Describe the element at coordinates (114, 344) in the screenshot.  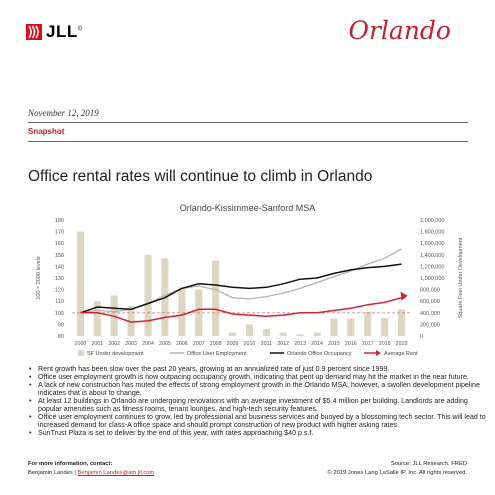
I see `x-tick-label: 2002` at that location.